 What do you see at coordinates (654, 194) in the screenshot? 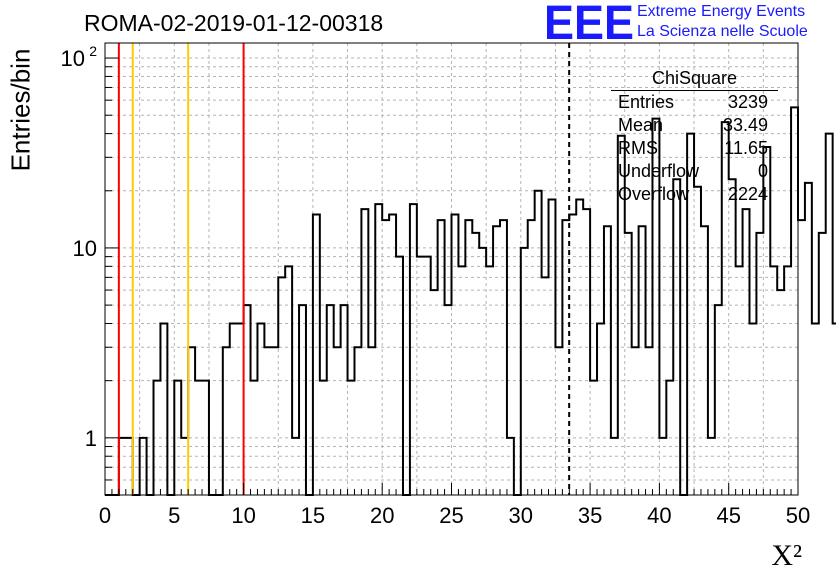
I see `stats-key: Overflow` at bounding box center [654, 194].